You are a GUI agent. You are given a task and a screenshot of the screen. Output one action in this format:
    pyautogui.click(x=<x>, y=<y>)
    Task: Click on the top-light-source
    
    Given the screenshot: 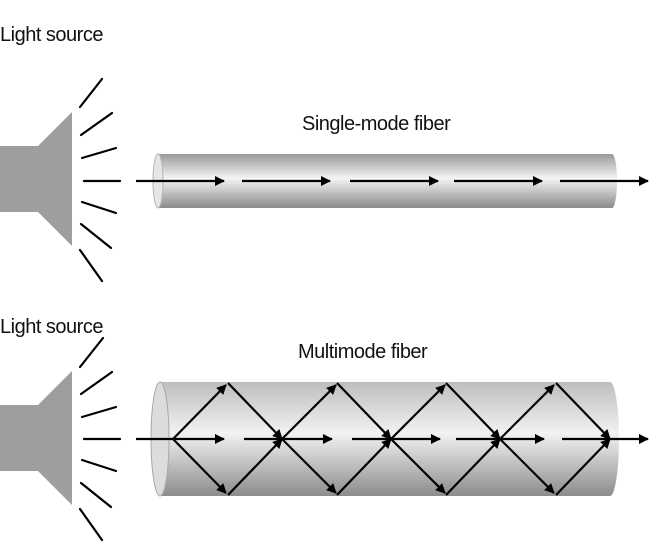 What is the action you would take?
    pyautogui.click(x=61, y=180)
    